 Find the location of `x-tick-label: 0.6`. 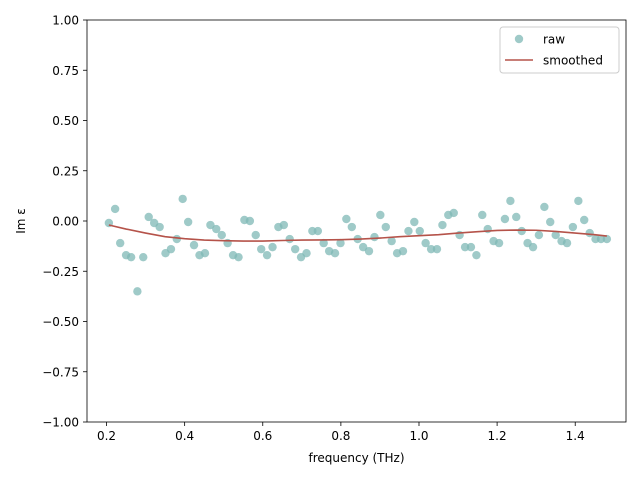

x-tick-label: 0.6 is located at coordinates (262, 436).